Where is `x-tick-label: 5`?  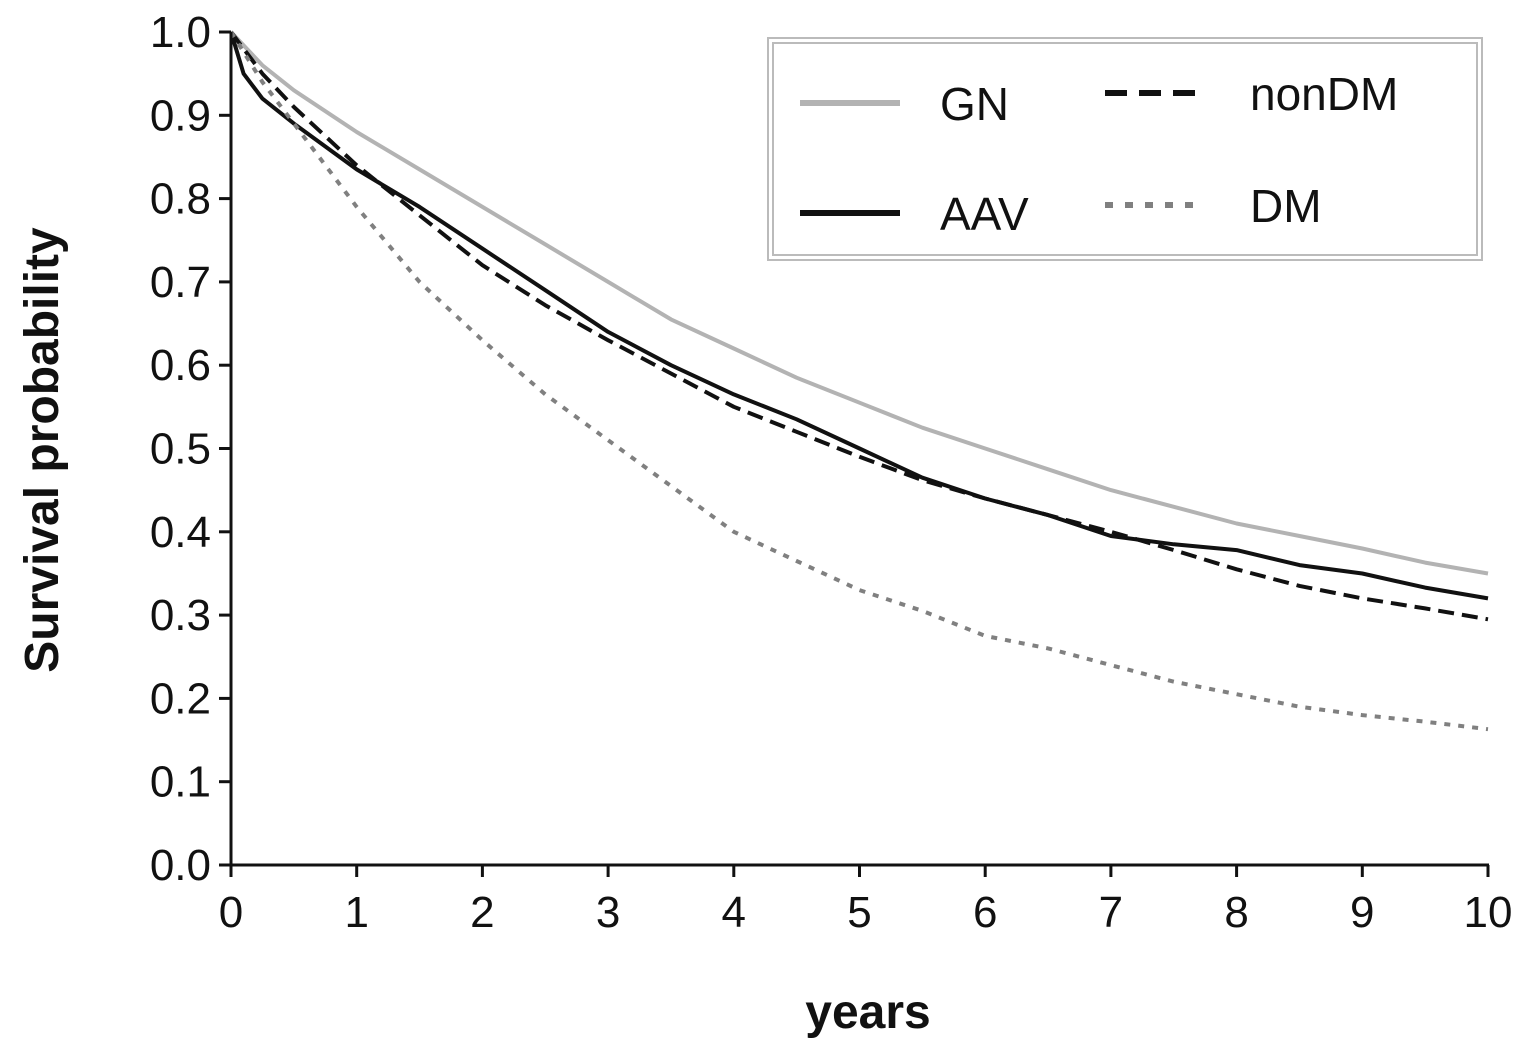
x-tick-label: 5 is located at coordinates (859, 912).